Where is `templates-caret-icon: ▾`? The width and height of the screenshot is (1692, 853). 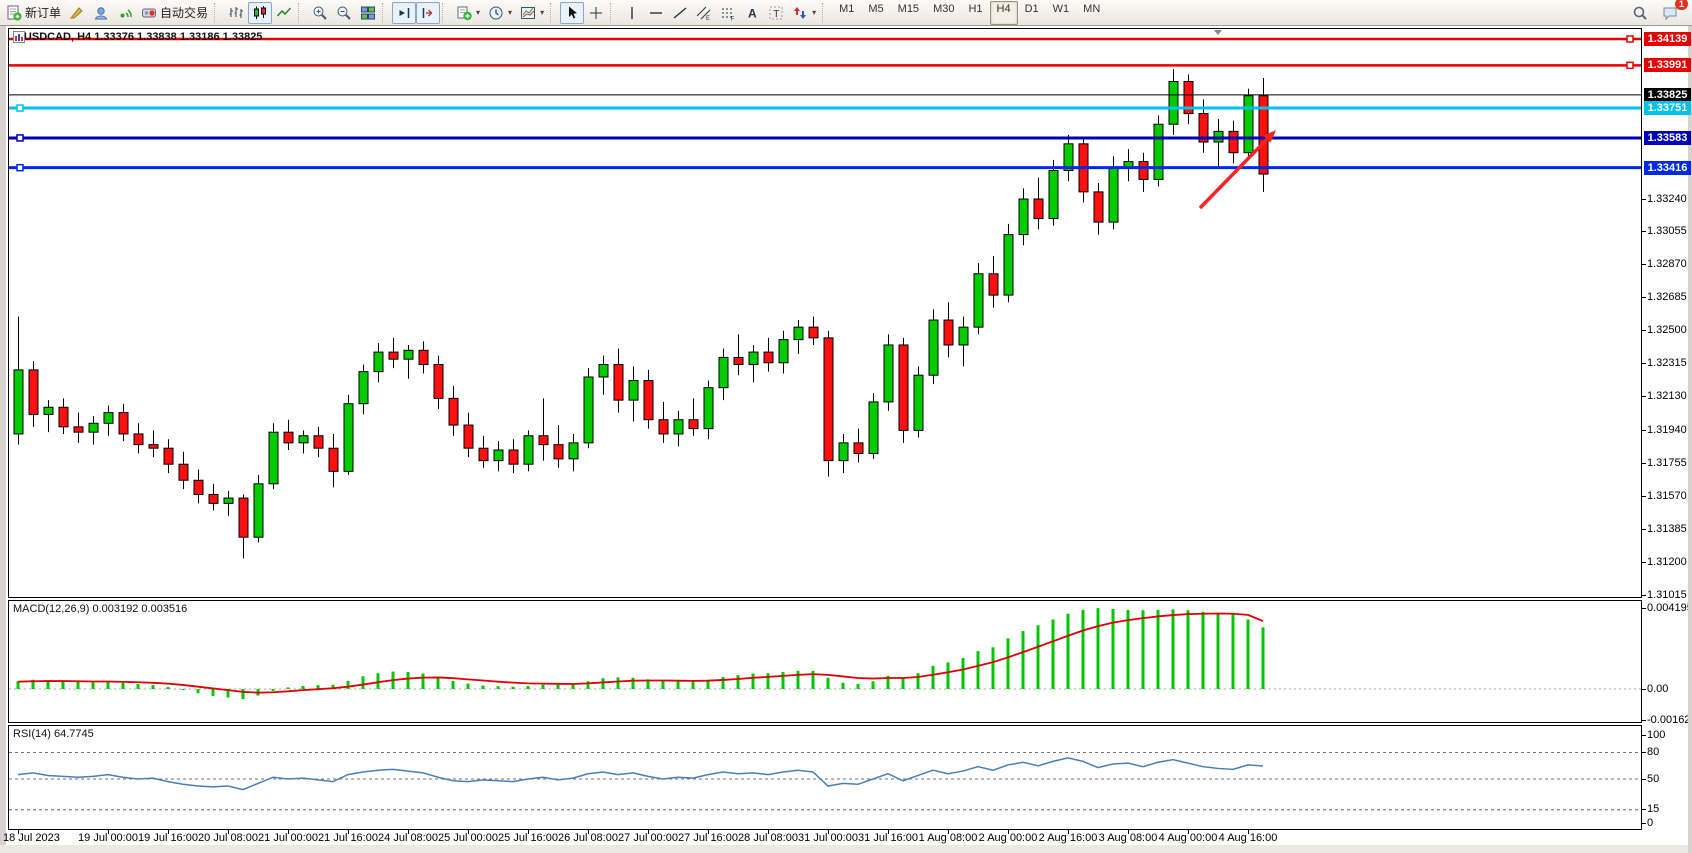 templates-caret-icon: ▾ is located at coordinates (542, 12).